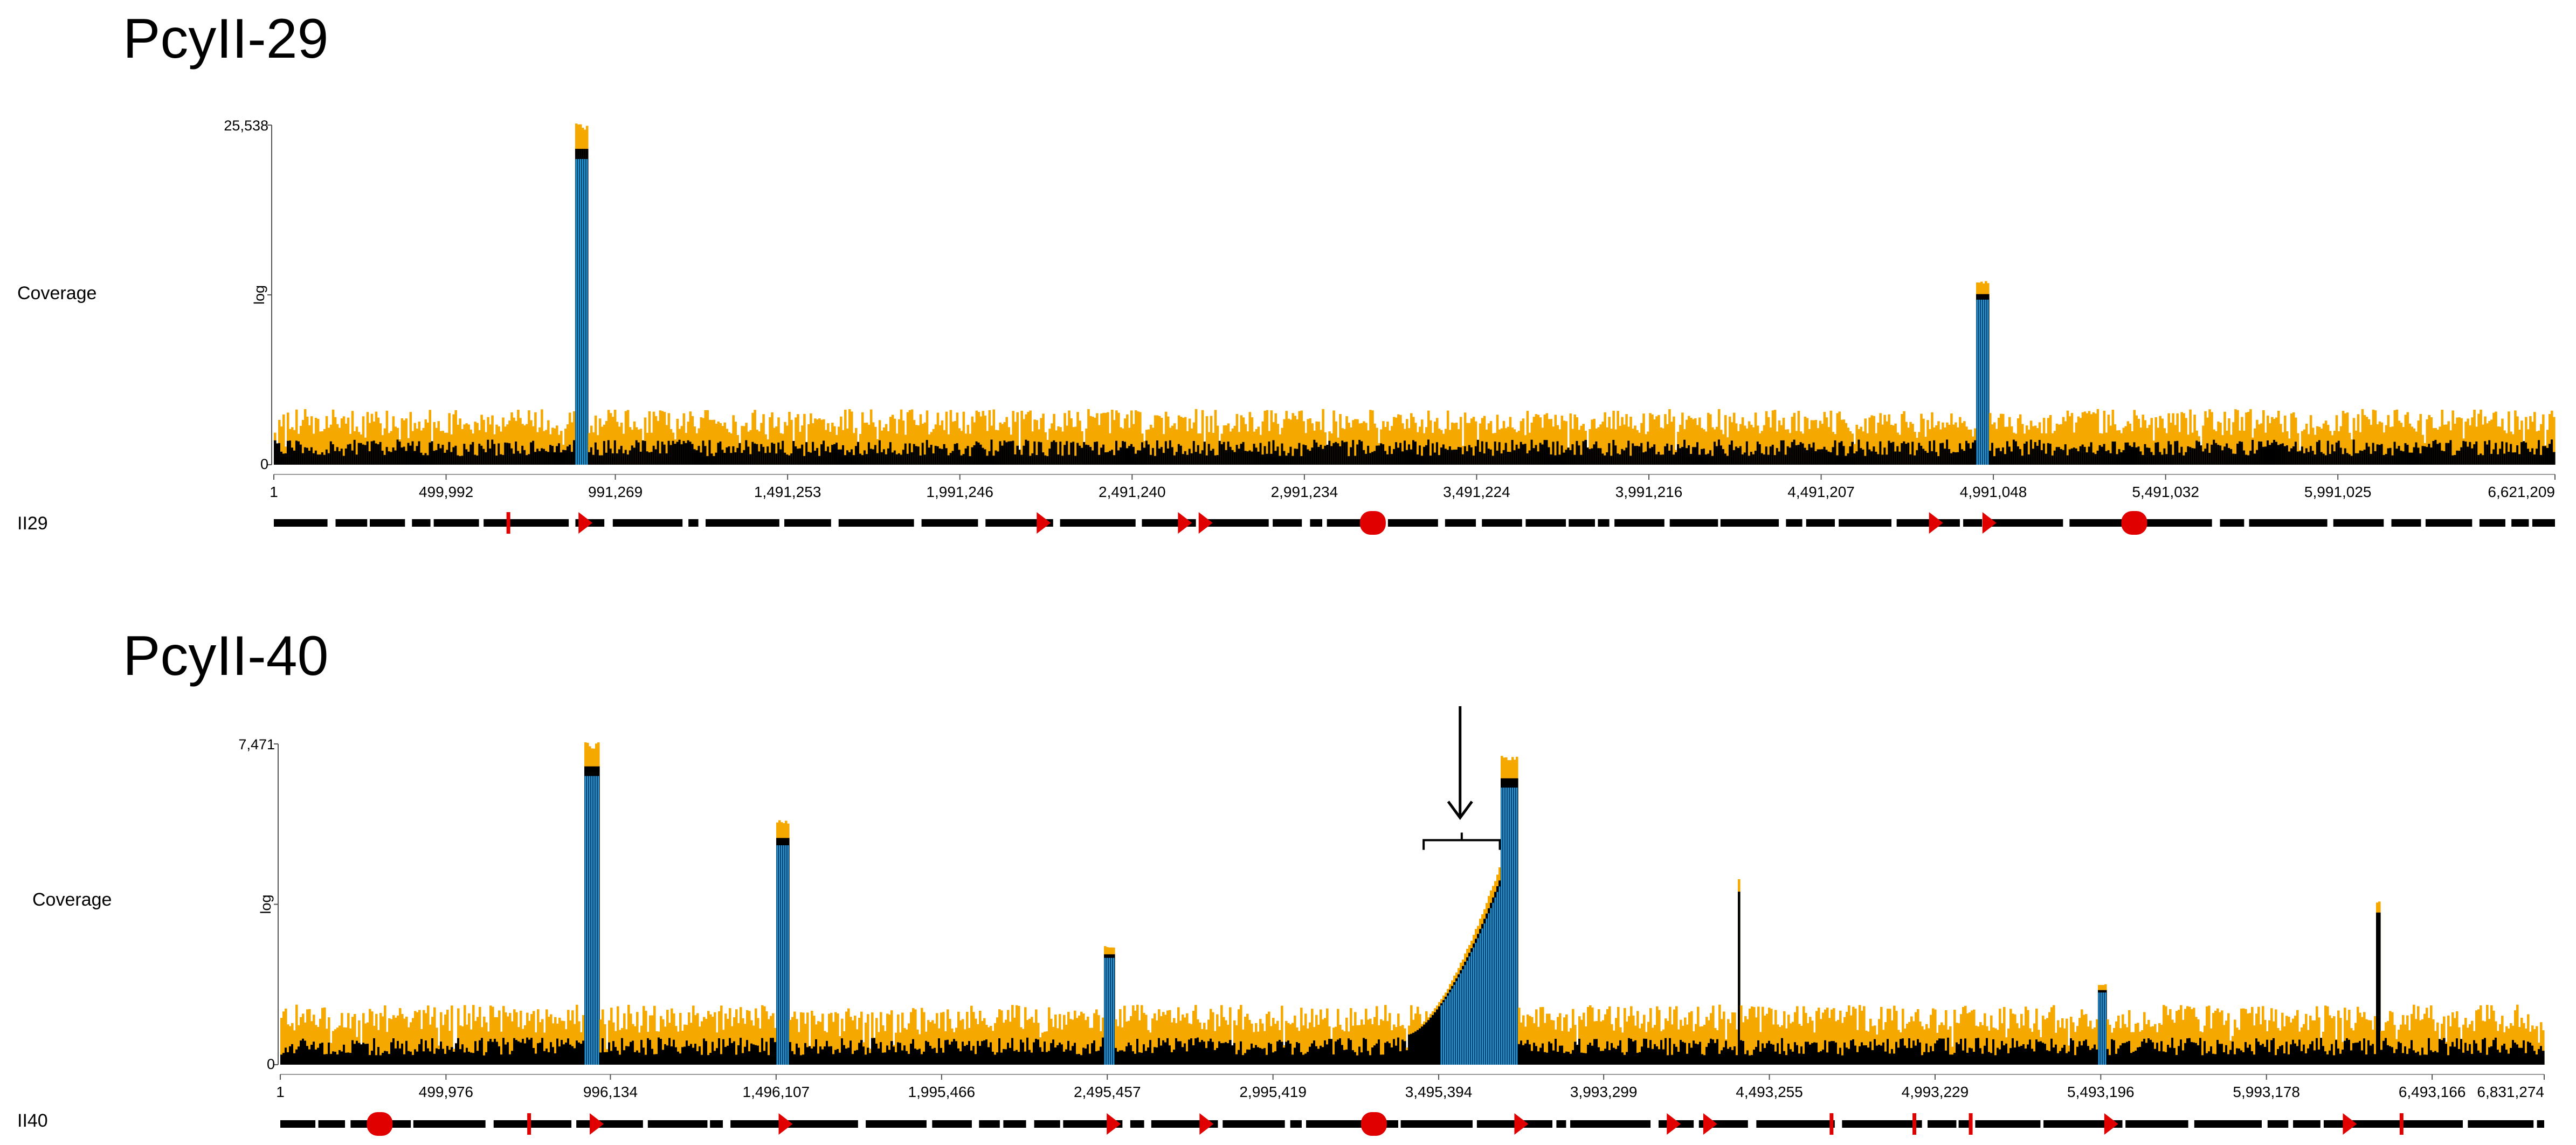 Image resolution: width=2576 pixels, height=1145 pixels. Describe the element at coordinates (446, 1092) in the screenshot. I see `x-tick-label: 499,976` at that location.